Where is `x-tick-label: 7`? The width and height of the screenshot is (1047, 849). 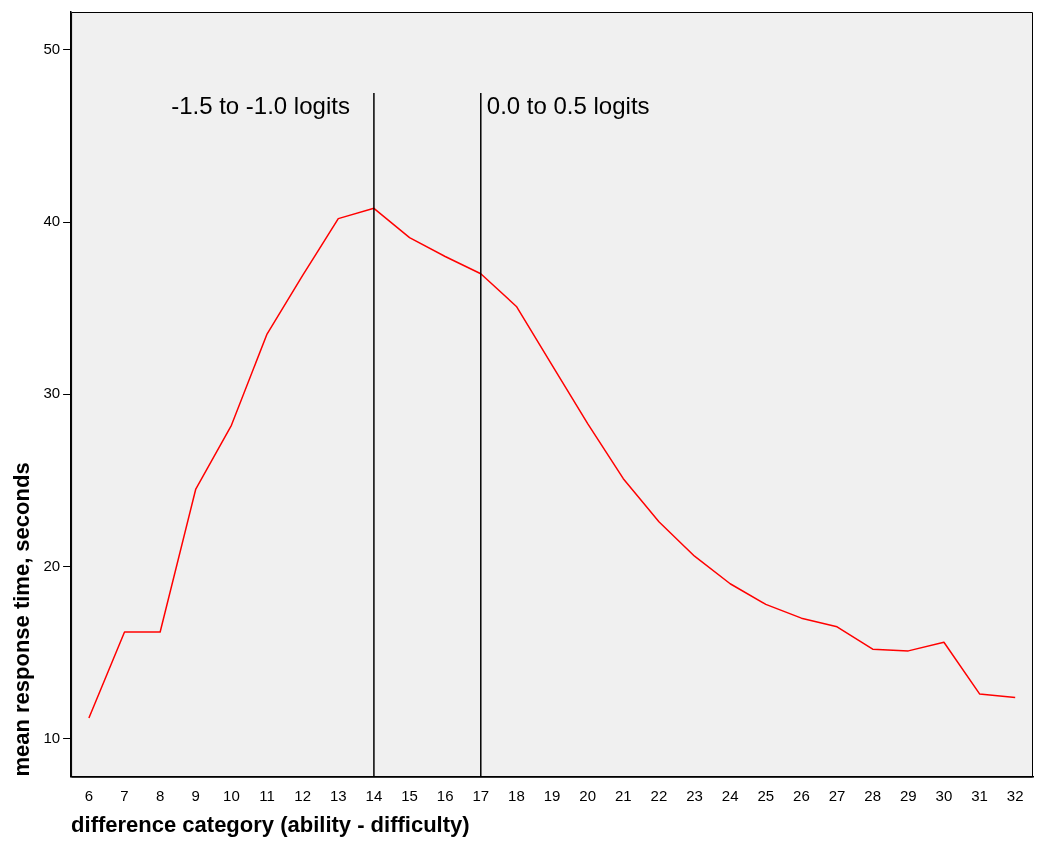 x-tick-label: 7 is located at coordinates (124, 795).